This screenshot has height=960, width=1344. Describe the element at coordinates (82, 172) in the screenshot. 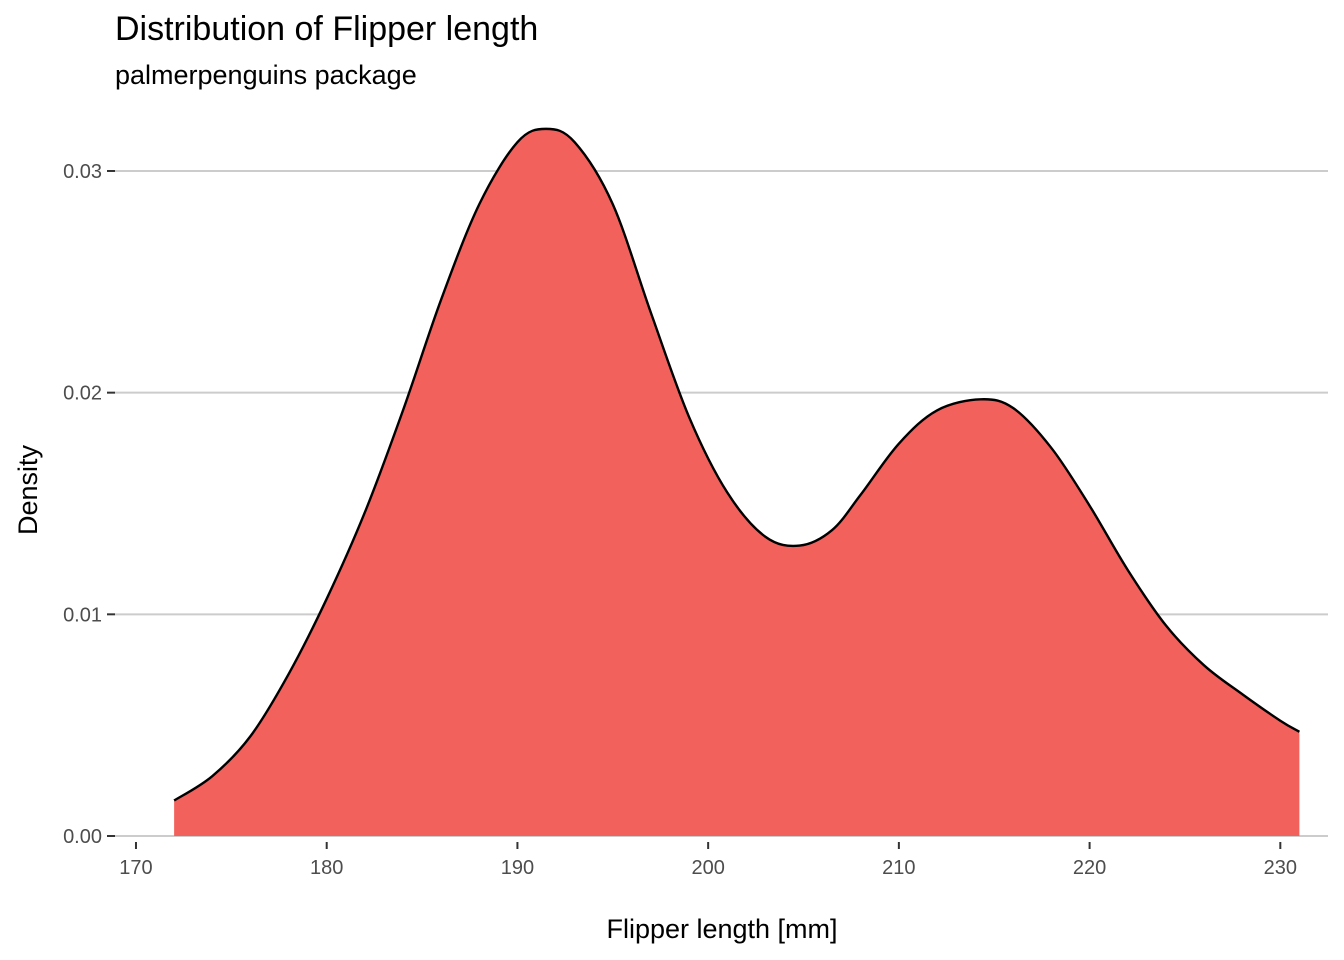

I see `y-tick-label: 0.03` at that location.